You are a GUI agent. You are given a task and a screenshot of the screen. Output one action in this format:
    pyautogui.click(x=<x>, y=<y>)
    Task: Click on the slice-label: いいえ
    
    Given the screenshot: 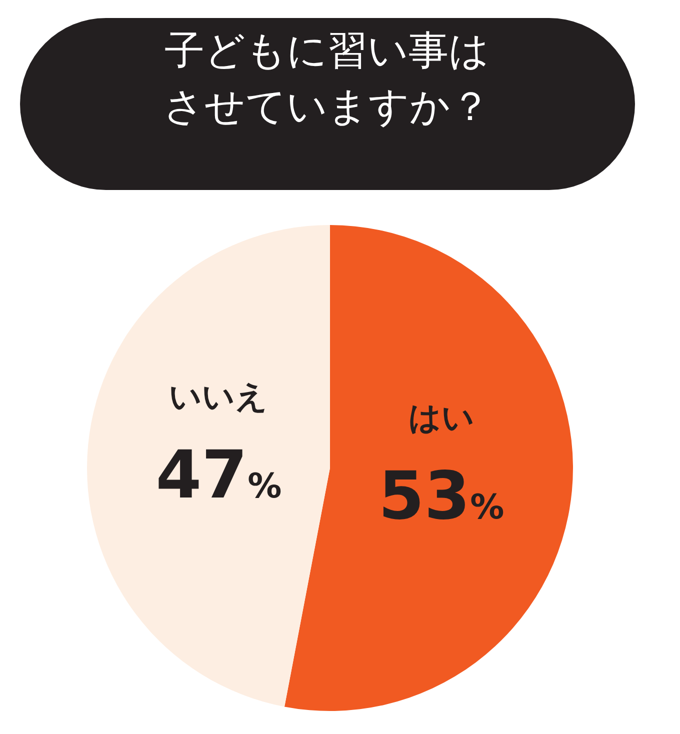 What is the action you would take?
    pyautogui.click(x=218, y=396)
    